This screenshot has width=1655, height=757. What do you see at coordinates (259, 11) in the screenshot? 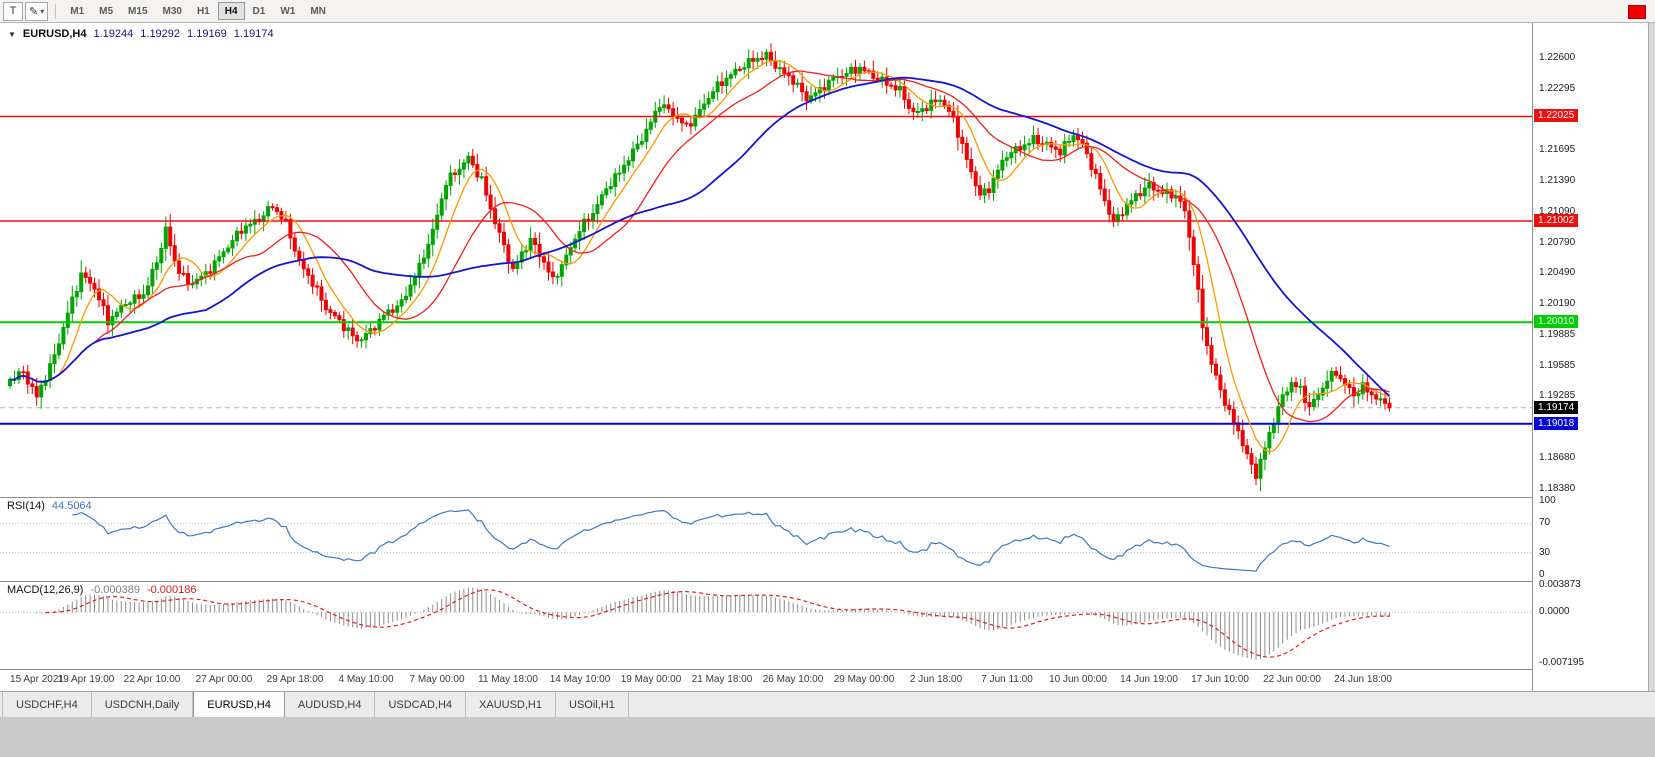
I see `timeframe-button-d1: D1` at bounding box center [259, 11].